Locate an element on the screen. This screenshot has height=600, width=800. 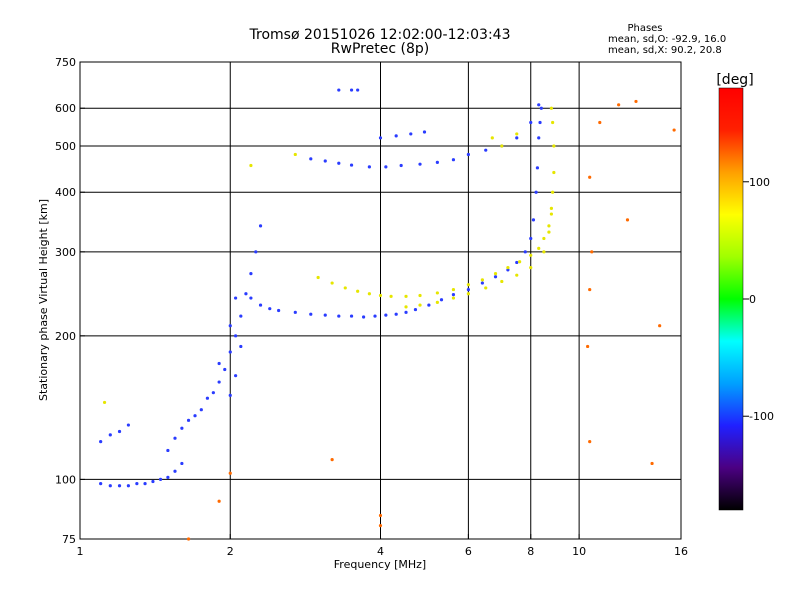
y-tick-label: 100 is located at coordinates (65, 479).